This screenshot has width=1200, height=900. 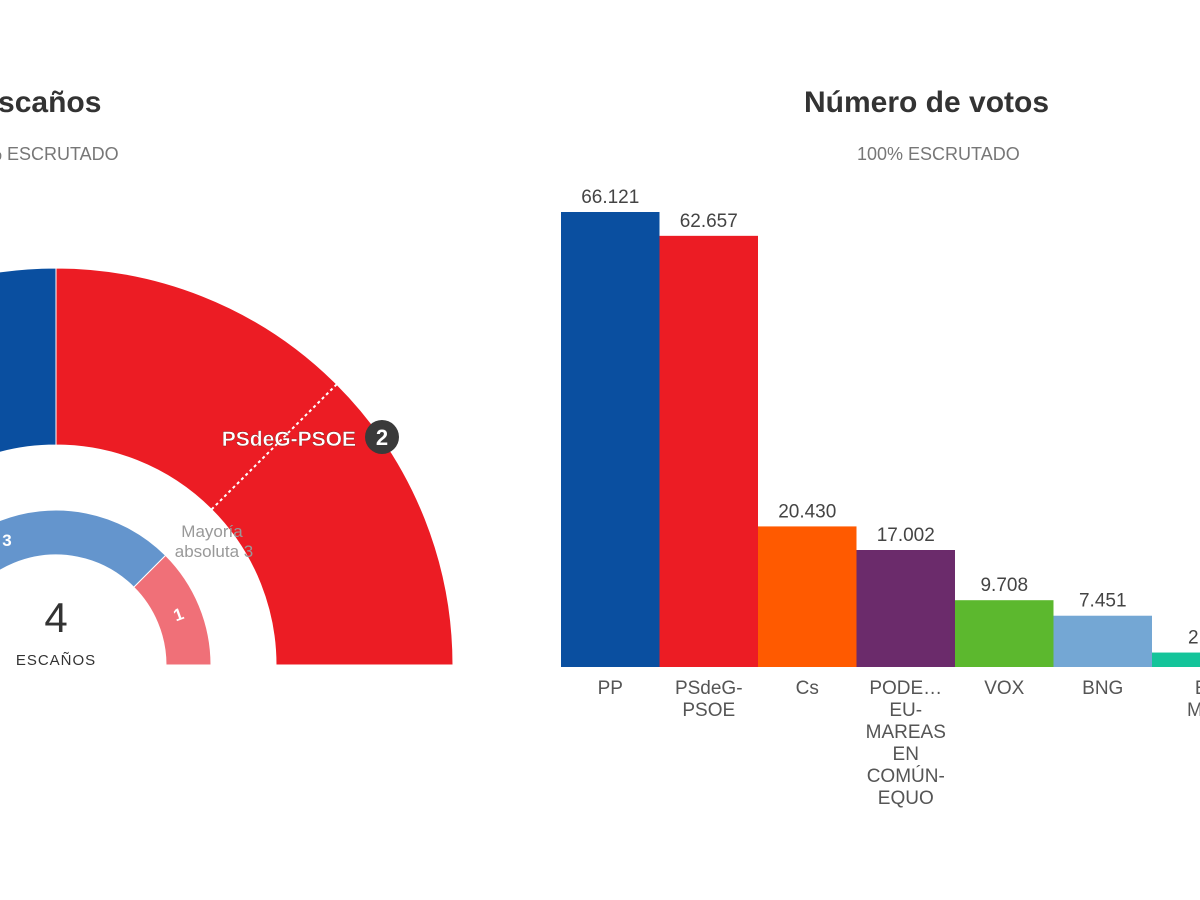 What do you see at coordinates (55, 617) in the screenshot?
I see `total-seats-number: 4` at bounding box center [55, 617].